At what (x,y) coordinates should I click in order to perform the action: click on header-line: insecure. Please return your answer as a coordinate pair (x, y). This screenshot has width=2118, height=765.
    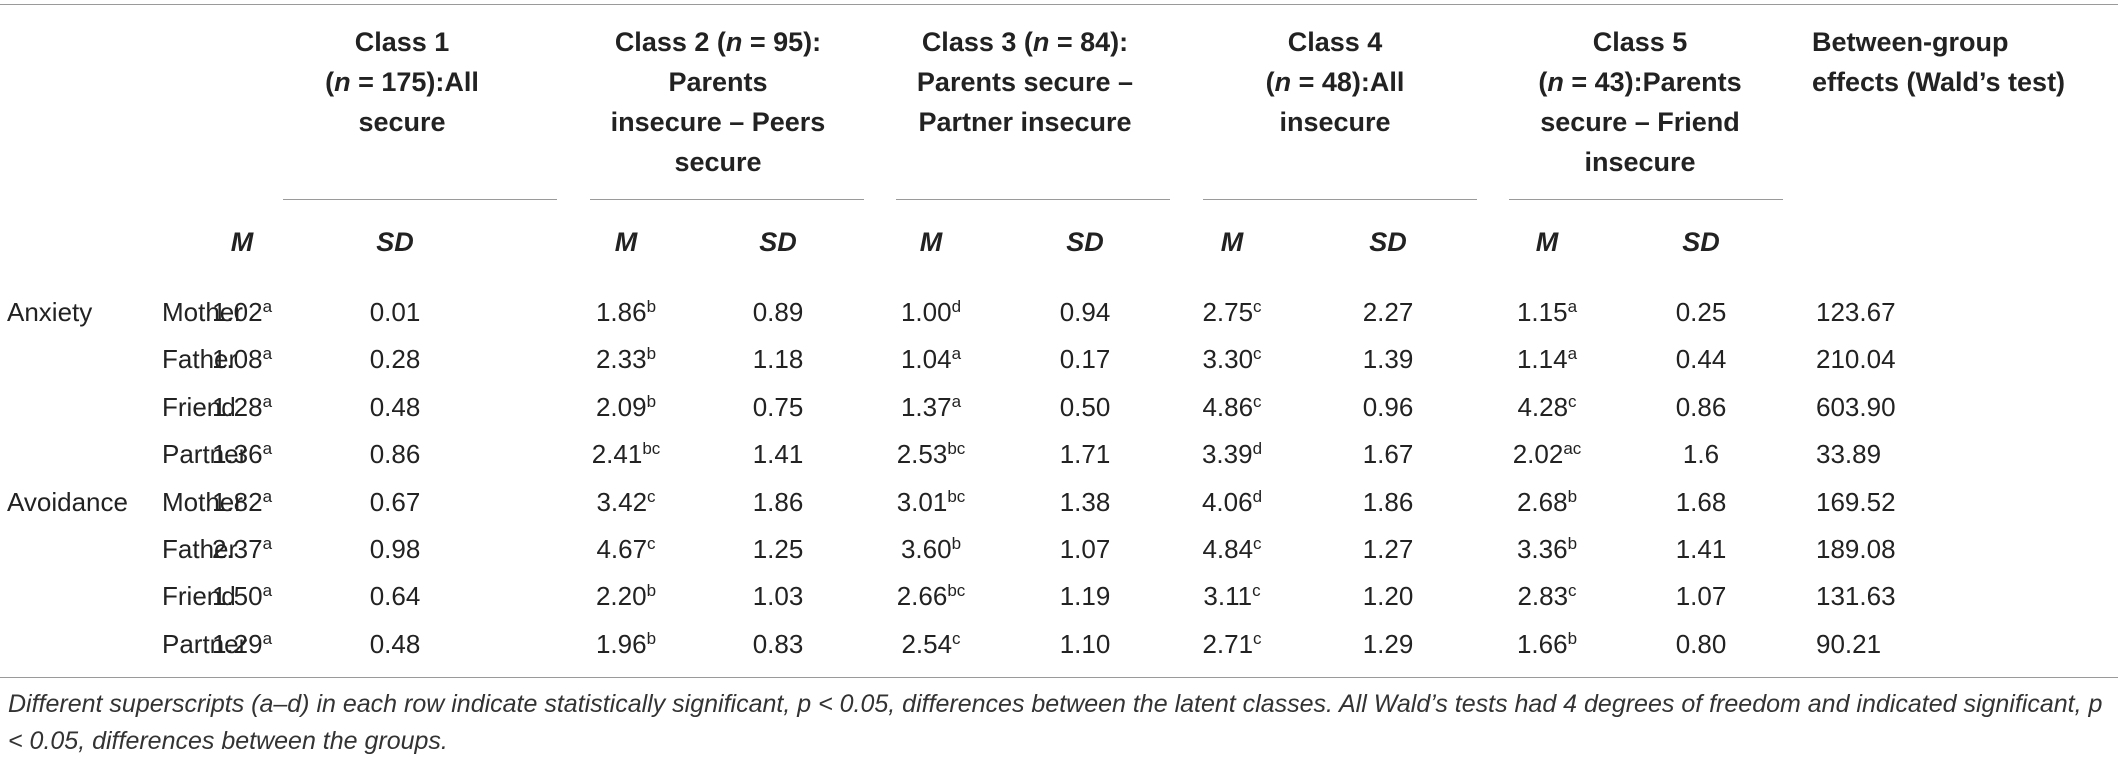
    Looking at the image, I should click on (1335, 122).